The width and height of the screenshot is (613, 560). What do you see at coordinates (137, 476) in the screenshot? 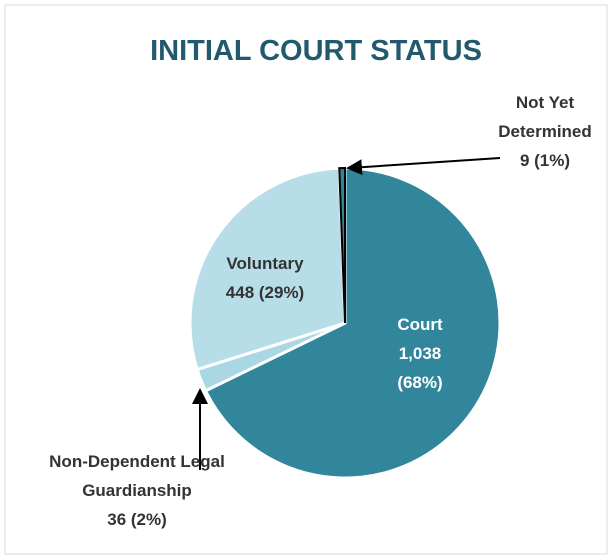
I see `slice-name: Non-Dependent Legal Guardianship` at bounding box center [137, 476].